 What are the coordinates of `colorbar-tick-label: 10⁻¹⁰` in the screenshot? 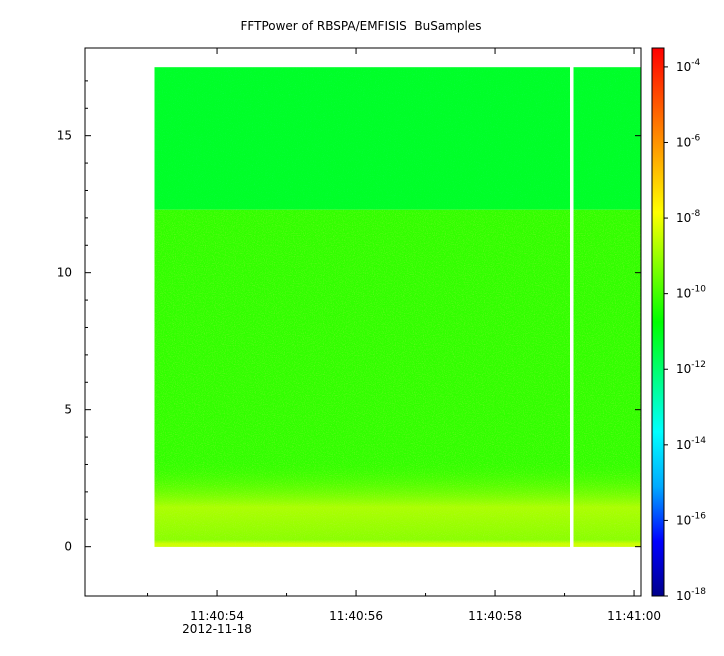 It's located at (691, 293).